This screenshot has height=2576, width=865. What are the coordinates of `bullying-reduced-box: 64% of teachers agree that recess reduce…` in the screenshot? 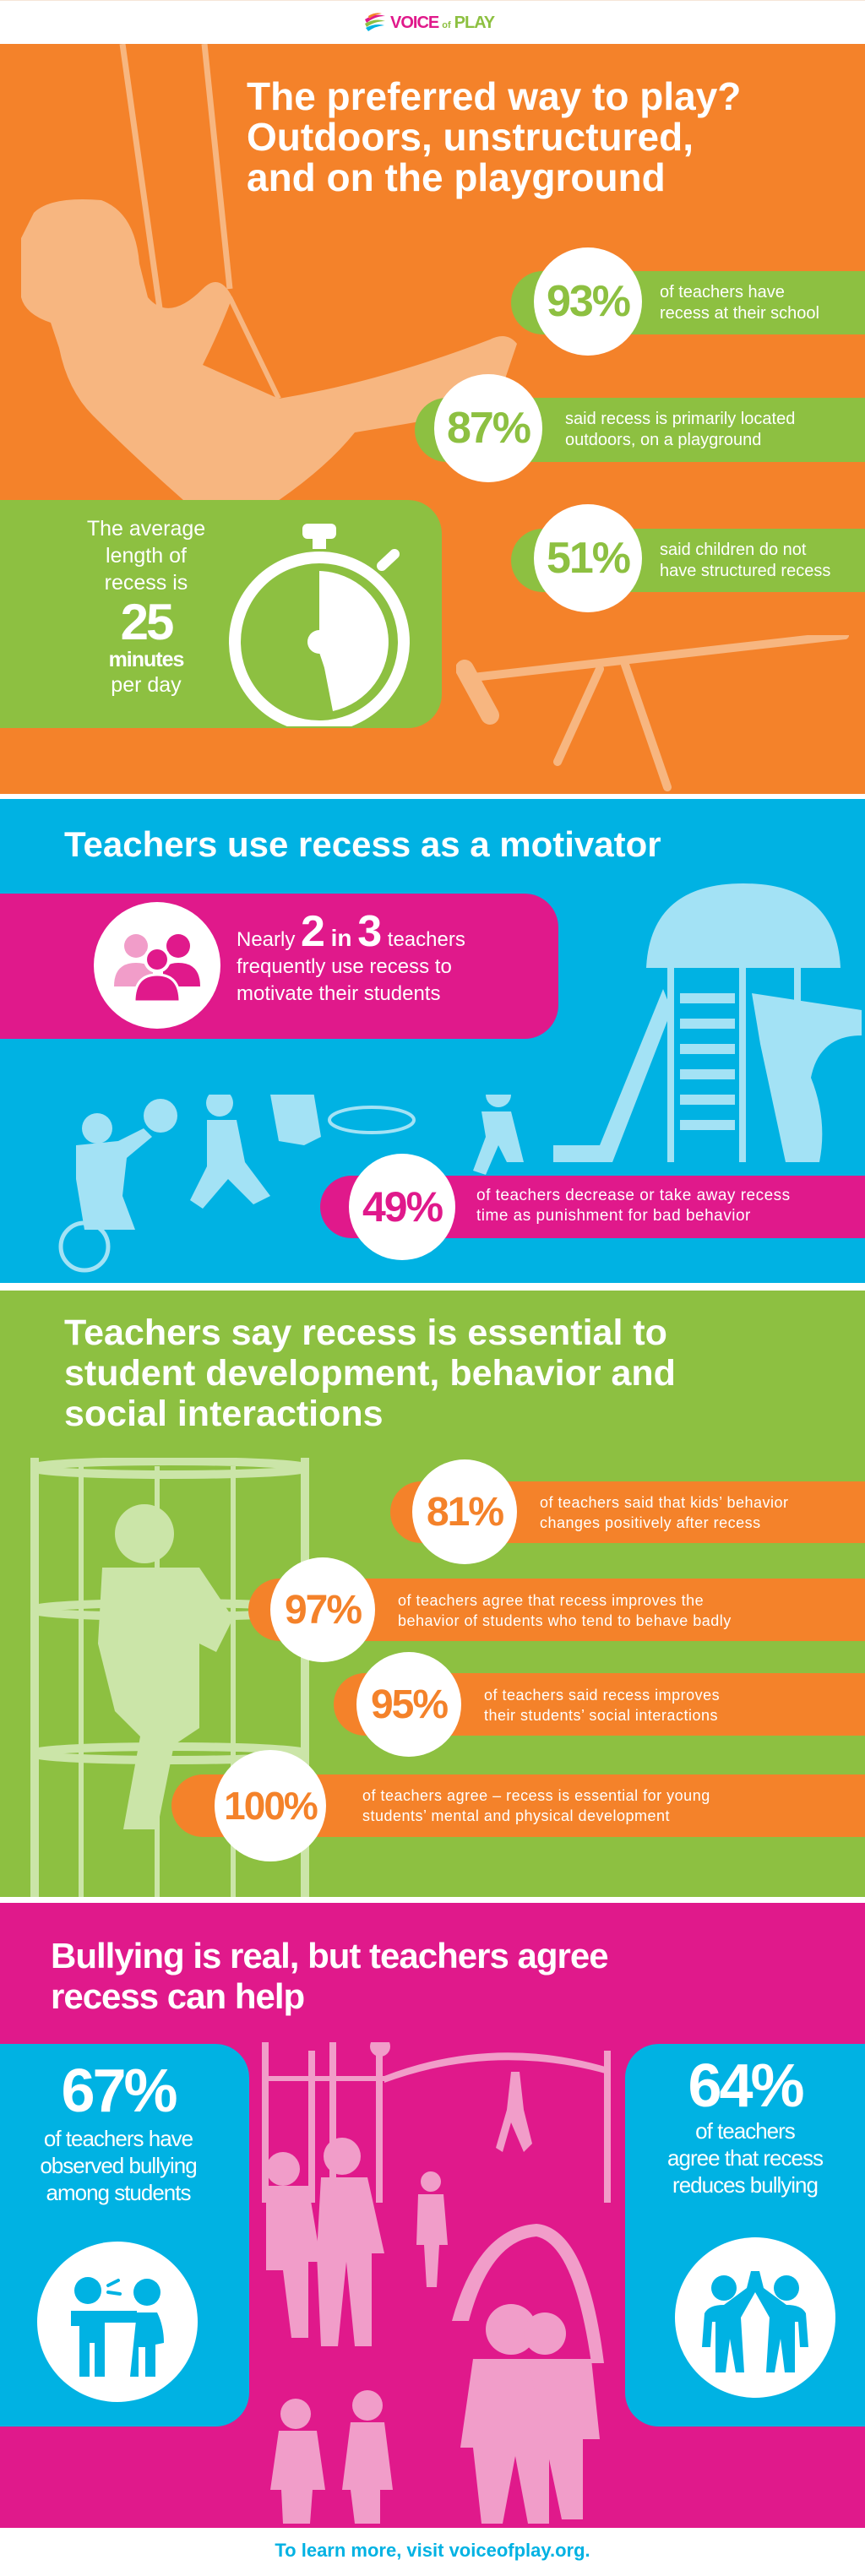 It's located at (745, 2235).